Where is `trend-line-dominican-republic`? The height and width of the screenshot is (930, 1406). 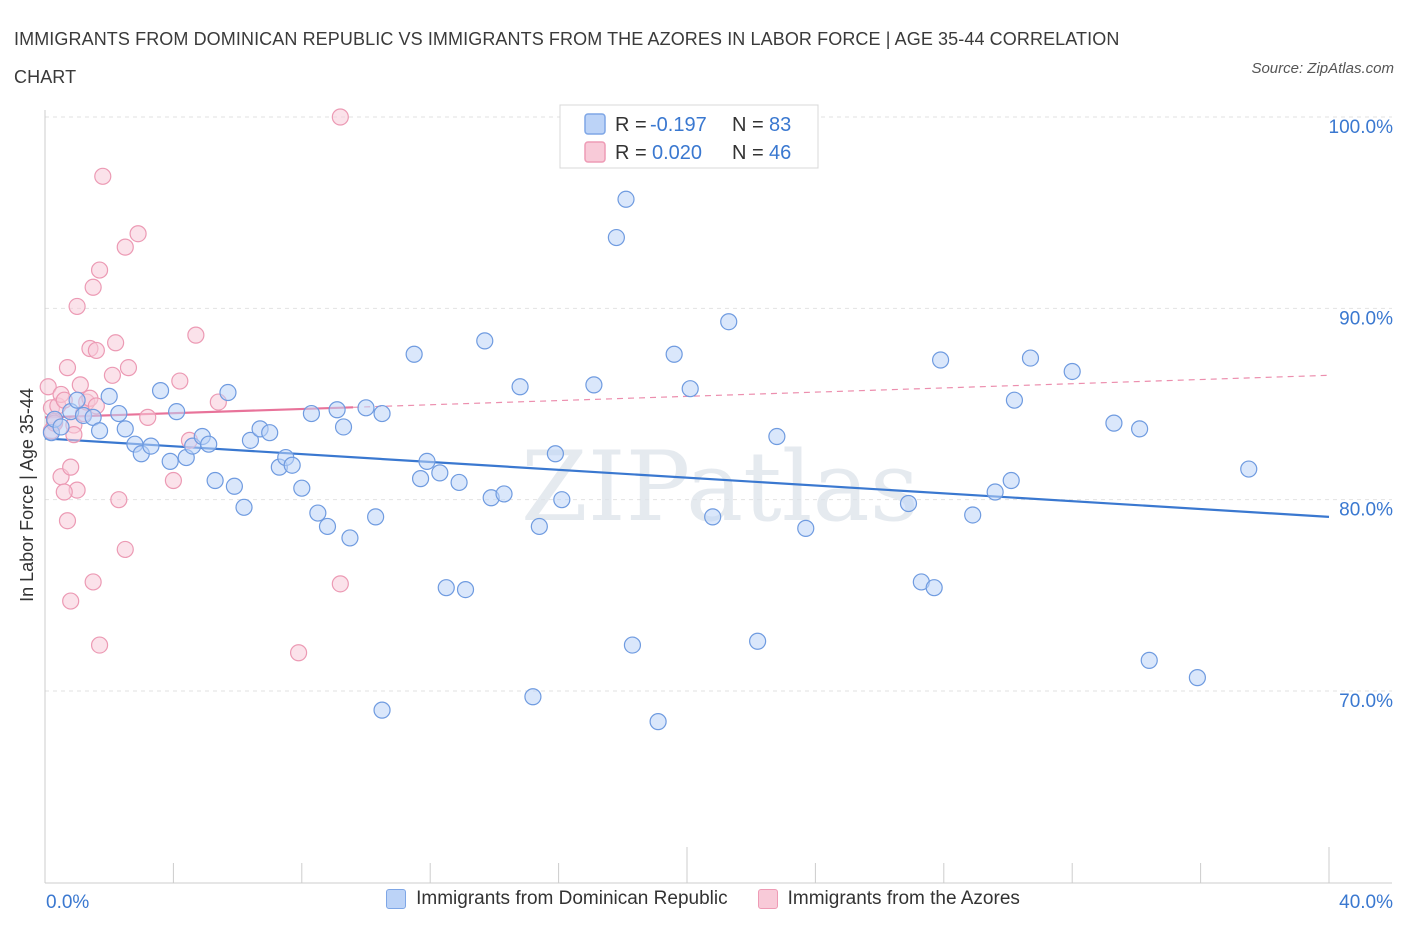 trend-line-dominican-republic is located at coordinates (687, 477).